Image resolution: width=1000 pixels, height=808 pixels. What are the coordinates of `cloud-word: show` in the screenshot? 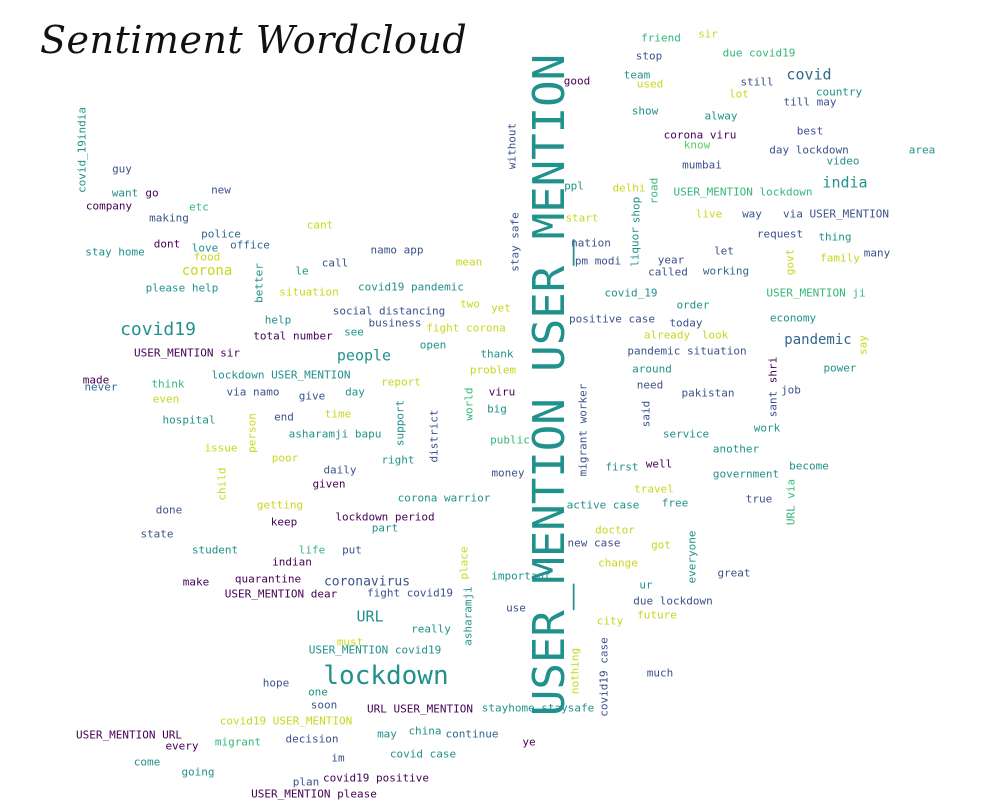 It's located at (645, 111).